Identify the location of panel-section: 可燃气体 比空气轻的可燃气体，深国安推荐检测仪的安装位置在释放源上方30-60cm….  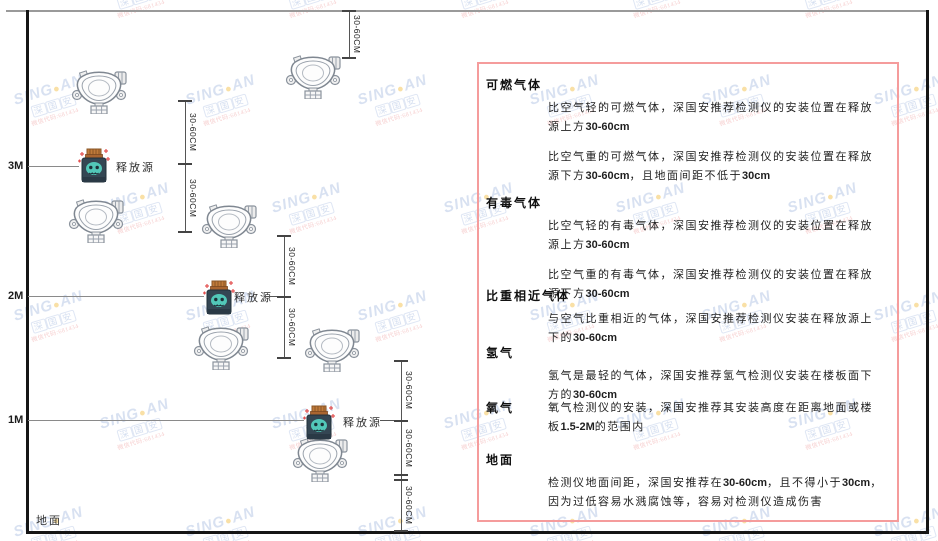
(685, 136).